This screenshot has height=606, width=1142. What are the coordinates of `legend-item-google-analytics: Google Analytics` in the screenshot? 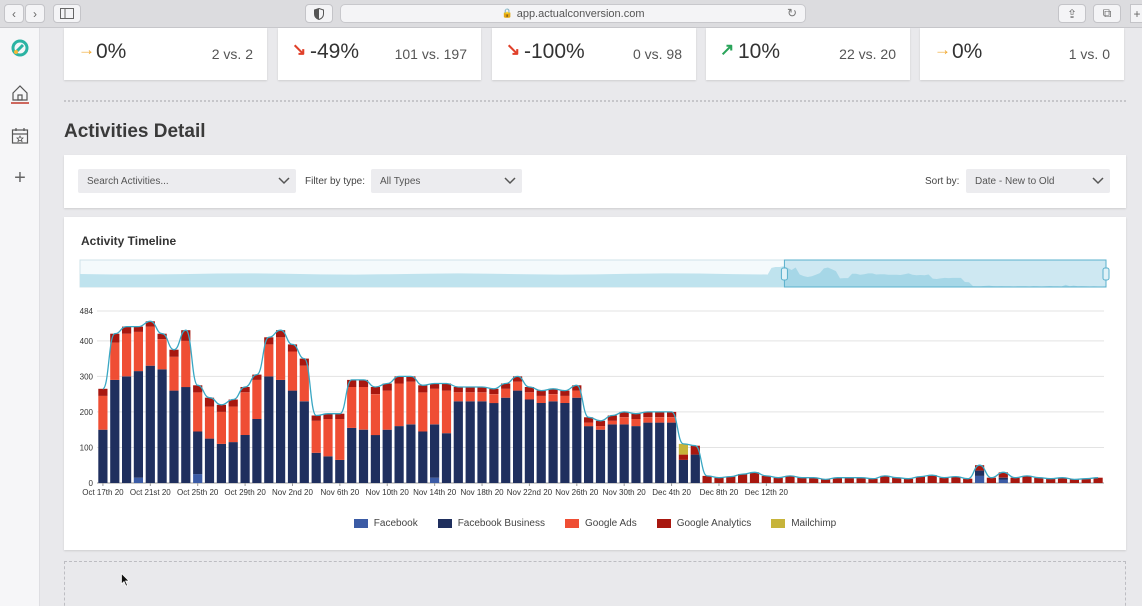 It's located at (703, 523).